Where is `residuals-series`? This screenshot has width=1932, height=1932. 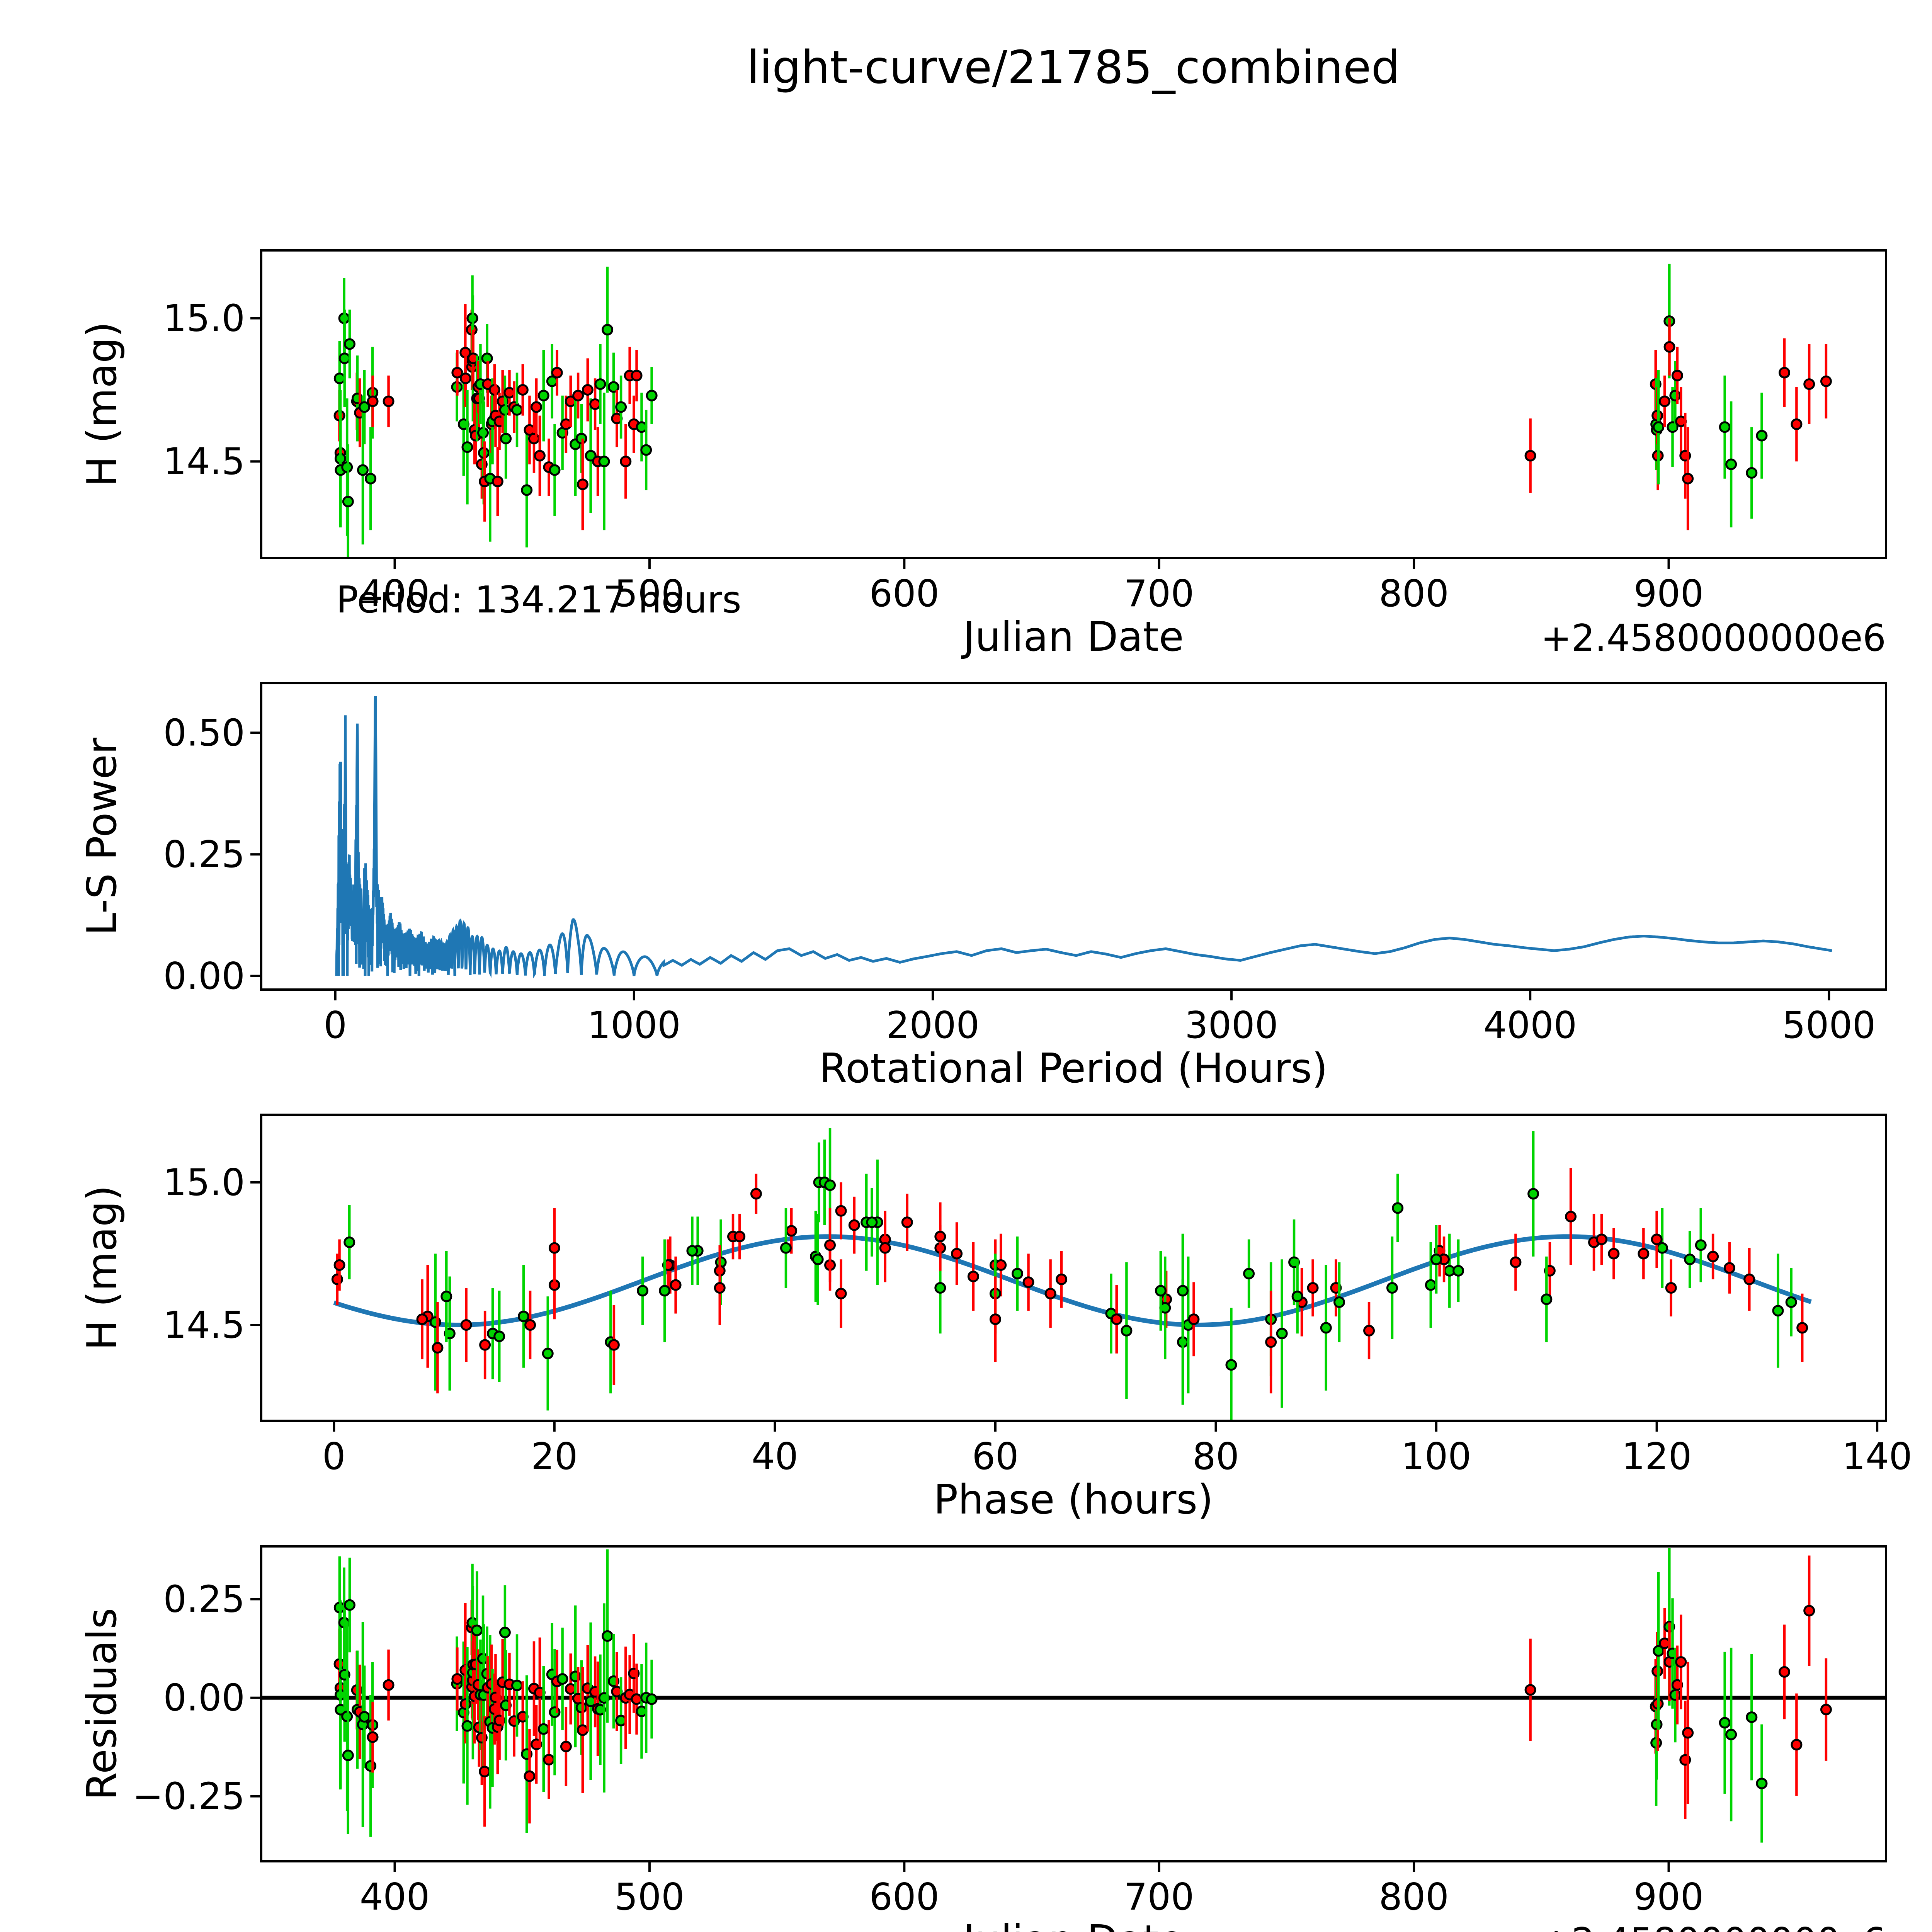
residuals-series is located at coordinates (1073, 1696).